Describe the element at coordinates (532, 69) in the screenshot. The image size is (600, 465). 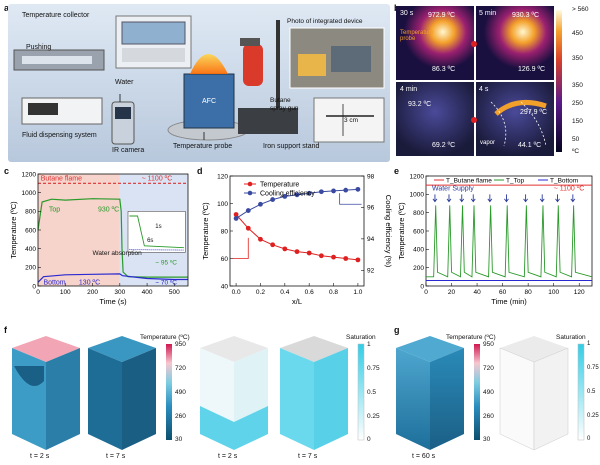
I see `b-tmin-2: 126.9 ºC` at that location.